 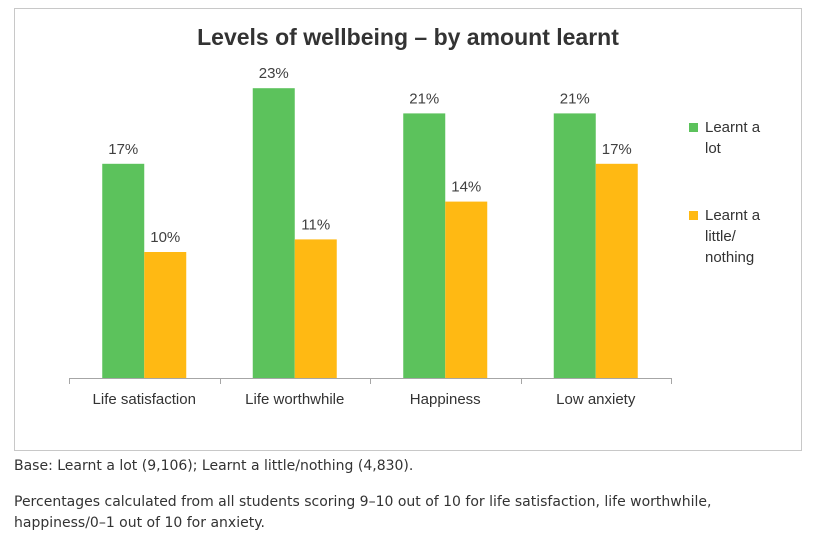 What do you see at coordinates (617, 149) in the screenshot?
I see `data-label-learnt-a-little-nothing-low-anxiety: 17%` at bounding box center [617, 149].